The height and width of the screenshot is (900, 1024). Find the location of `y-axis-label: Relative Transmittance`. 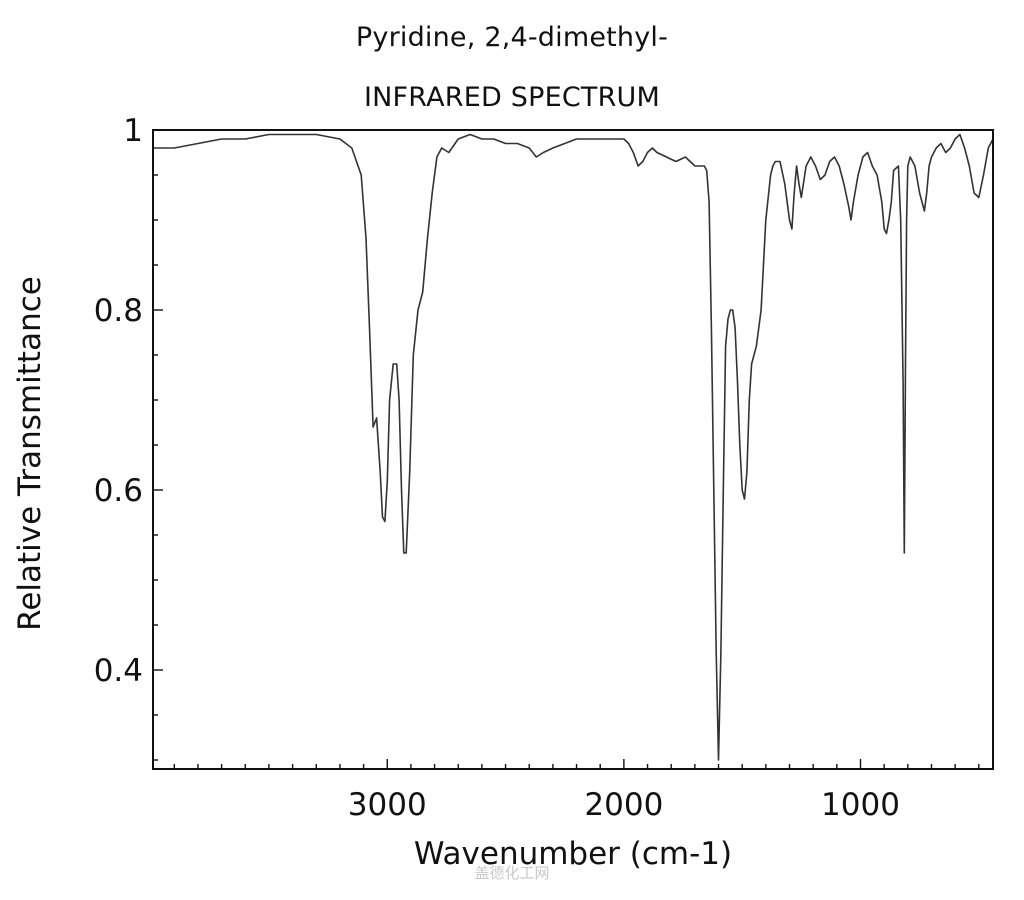

y-axis-label: Relative Transmittance is located at coordinates (30, 453).